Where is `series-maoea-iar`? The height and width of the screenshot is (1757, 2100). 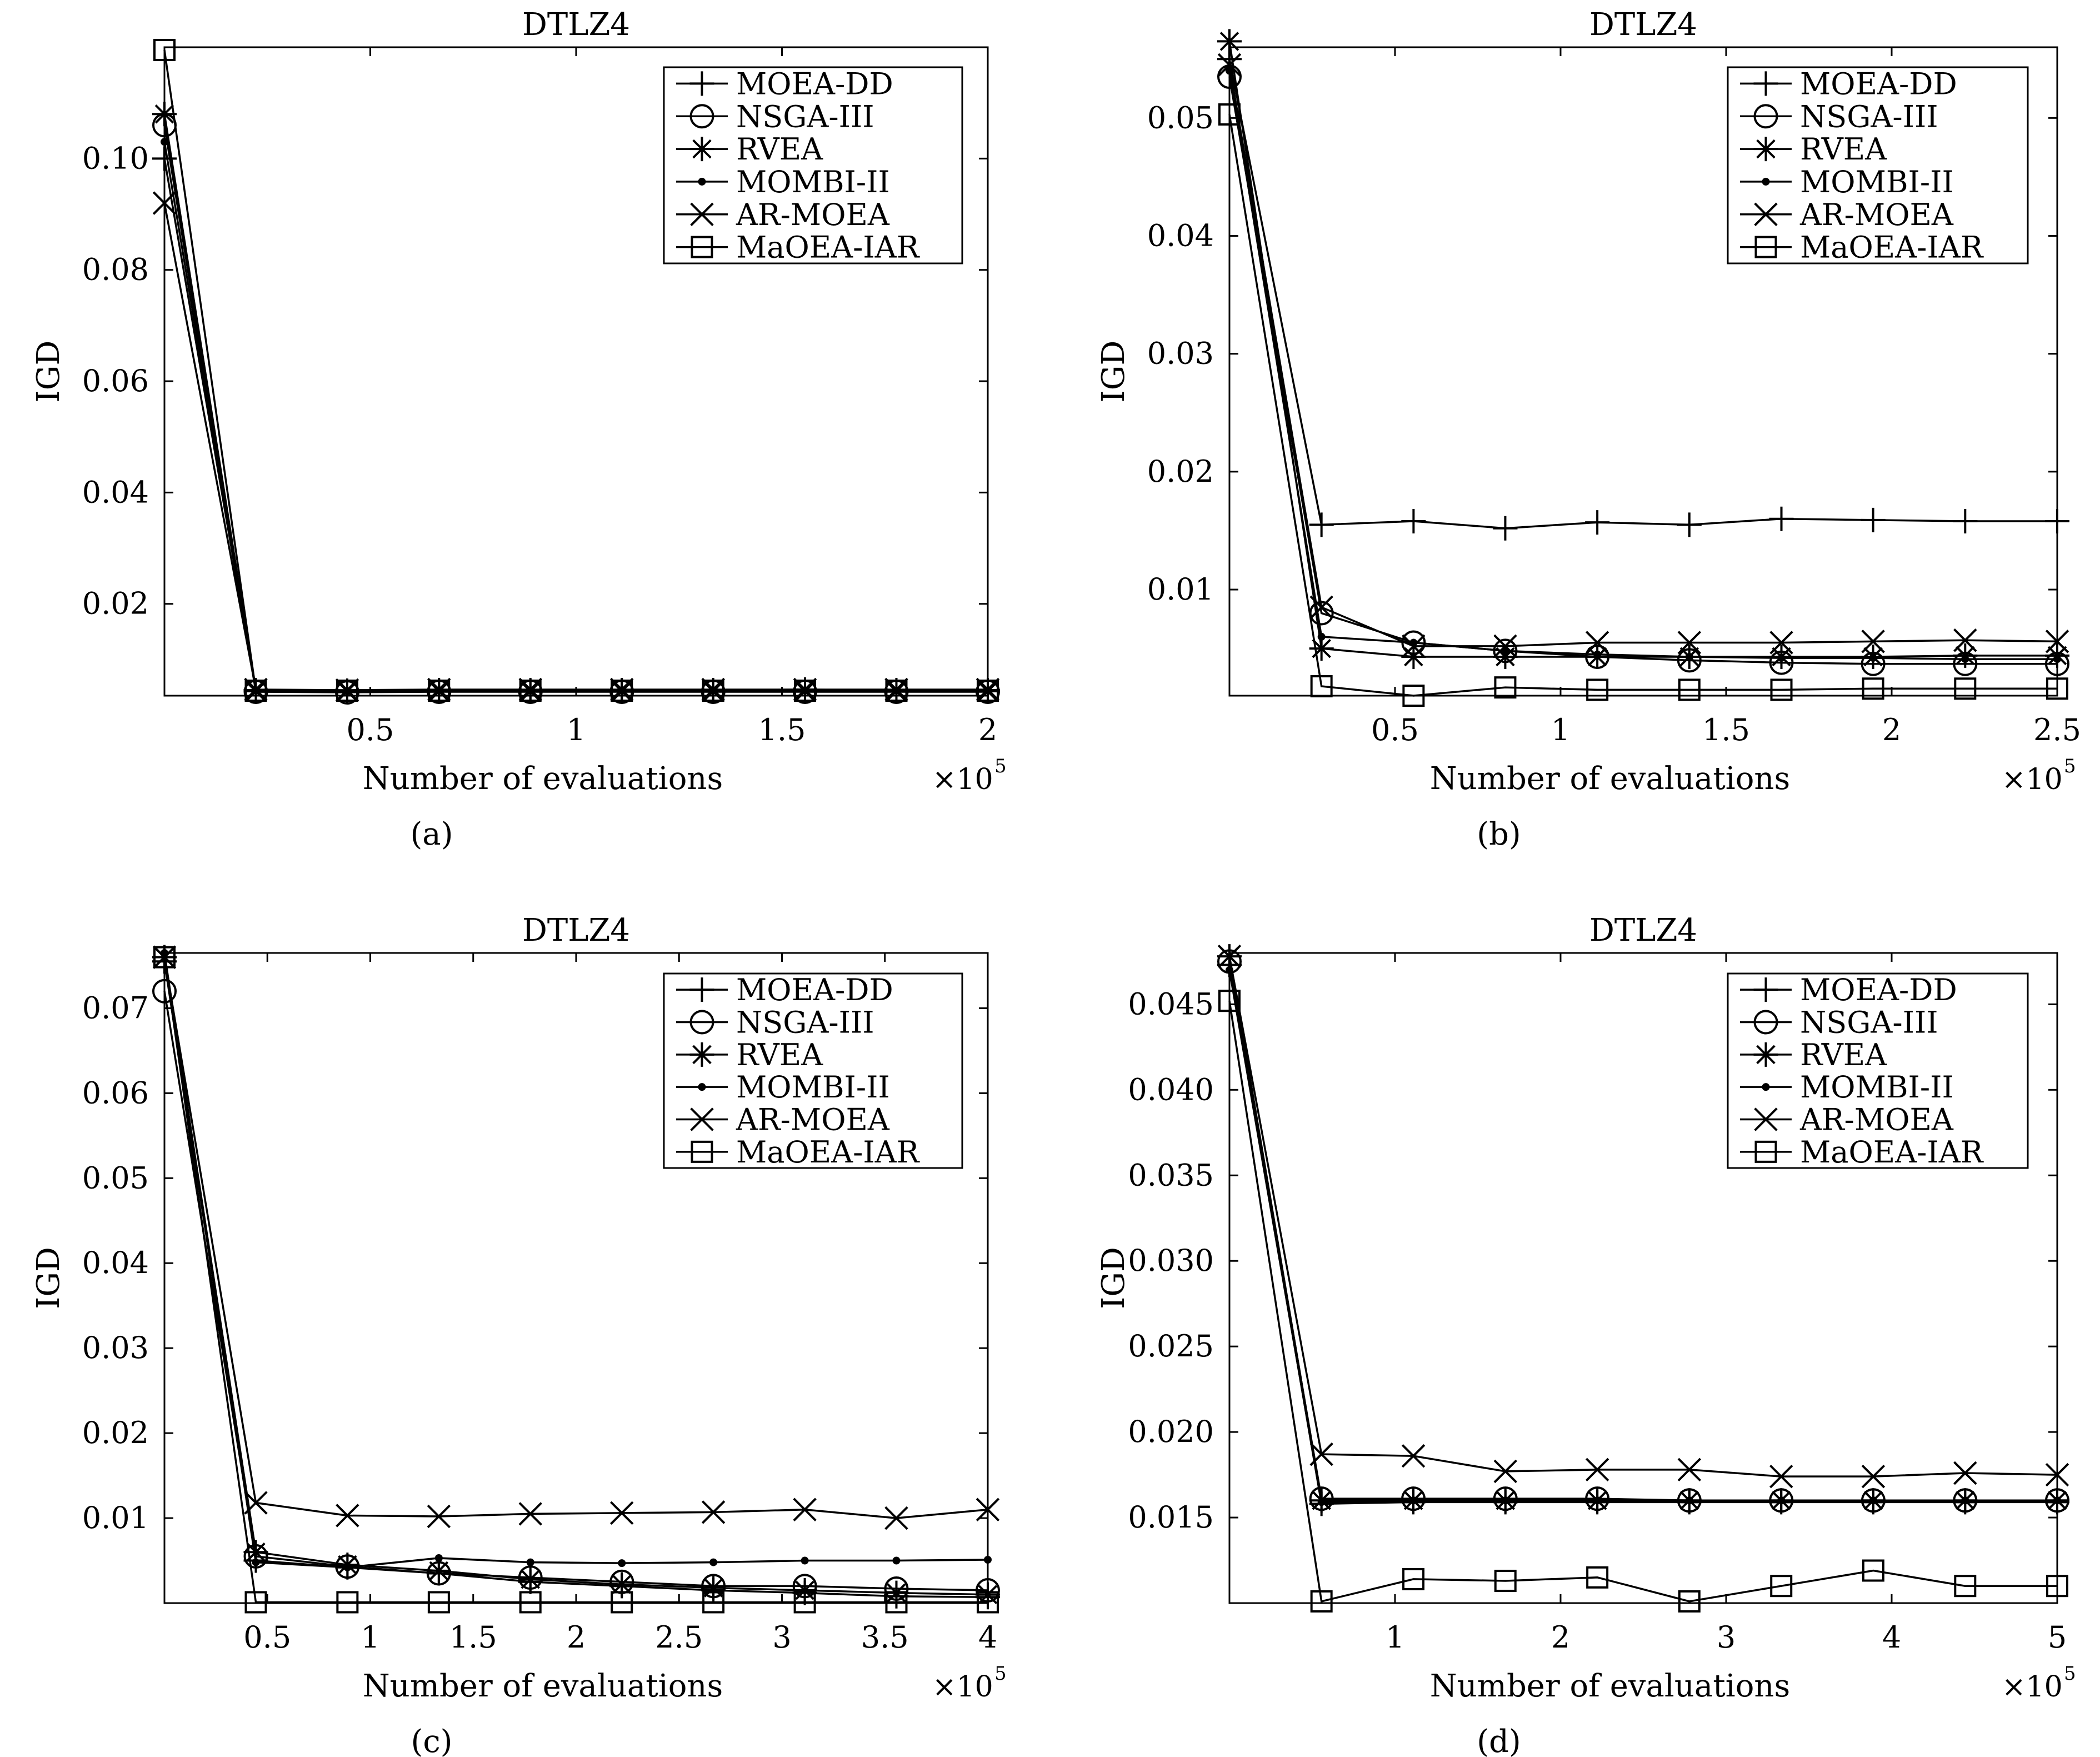 series-maoea-iar is located at coordinates (1643, 1302).